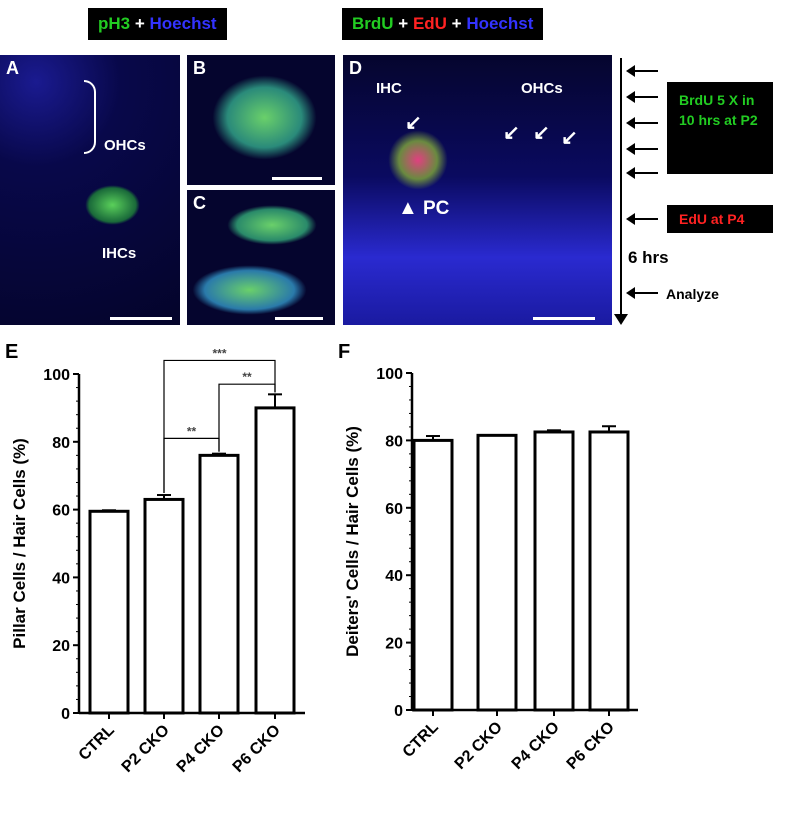  What do you see at coordinates (199, 68) in the screenshot?
I see `panel-label-b: B` at bounding box center [199, 68].